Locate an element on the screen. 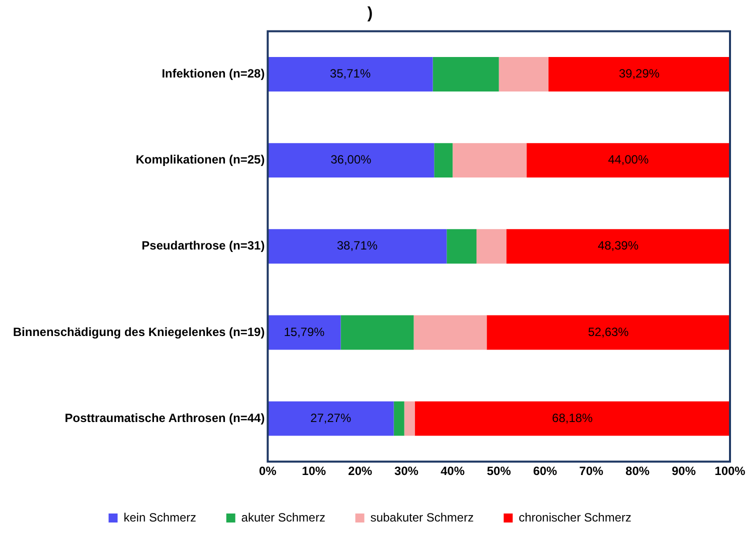  data-label: 36,00% is located at coordinates (351, 159).